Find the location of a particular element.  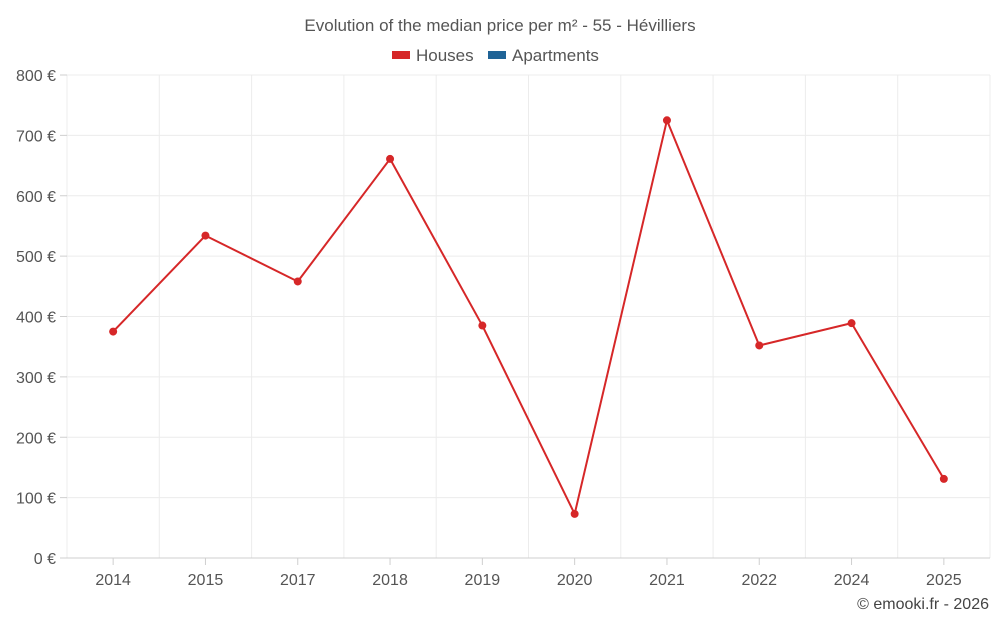

x-tick-label: 2021 is located at coordinates (667, 580).